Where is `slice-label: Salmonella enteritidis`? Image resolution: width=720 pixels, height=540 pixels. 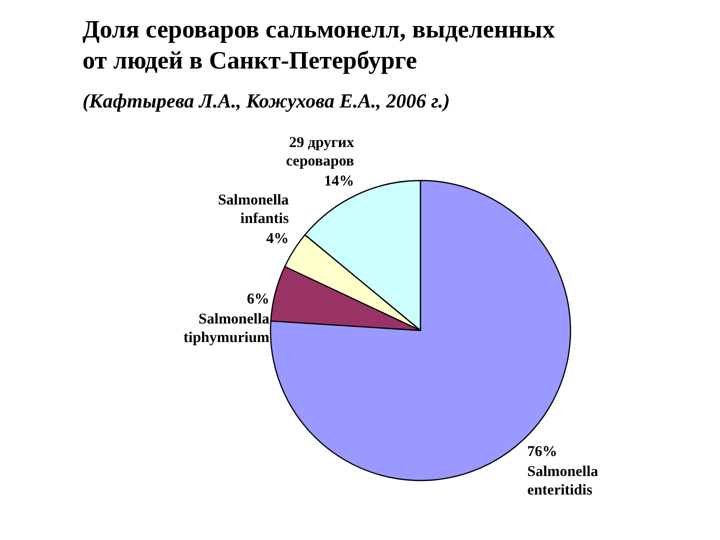
slice-label: Salmonella enteritidis is located at coordinates (563, 481).